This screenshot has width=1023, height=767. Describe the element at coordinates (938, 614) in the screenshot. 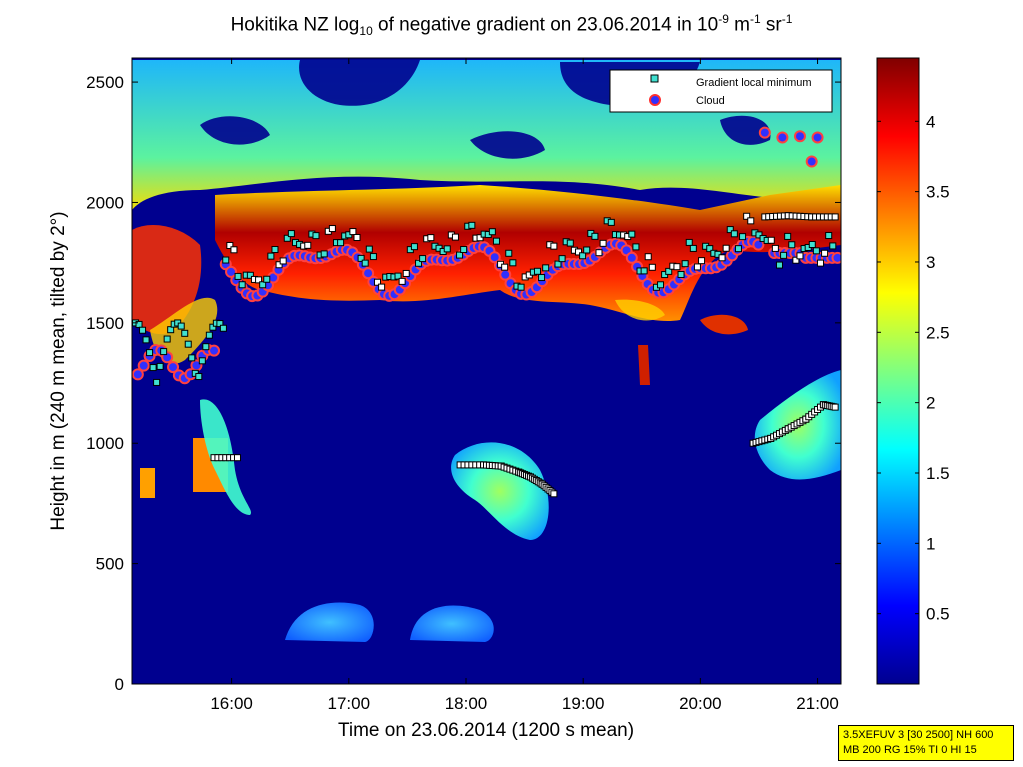

I see `colorbar-tick-label: 0.5` at that location.